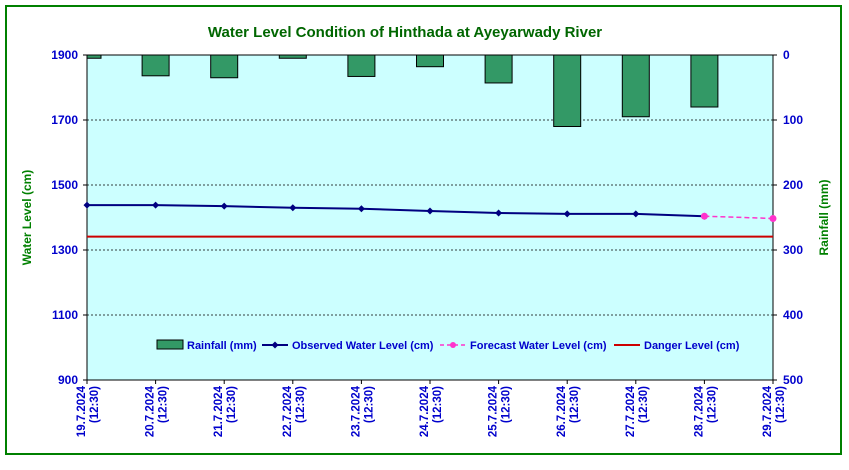 This screenshot has height=470, width=849. What do you see at coordinates (363, 346) in the screenshot?
I see `legend-label-observed: Observed Water Level (cm)` at bounding box center [363, 346].